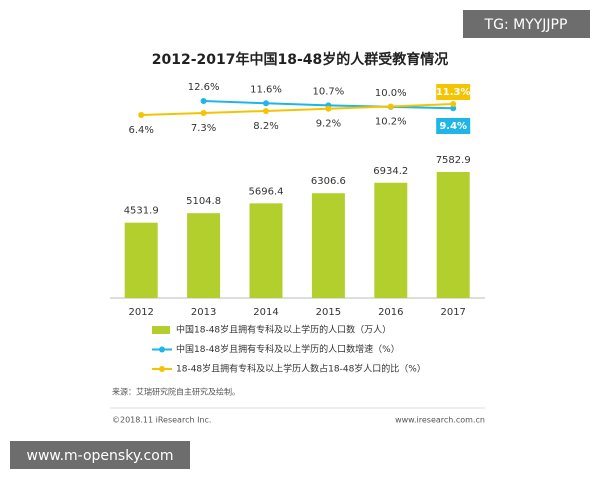 This screenshot has width=600, height=480. I want to click on chart-title: 2012-2017年中国18-48岁的人群受教育情况, so click(300, 59).